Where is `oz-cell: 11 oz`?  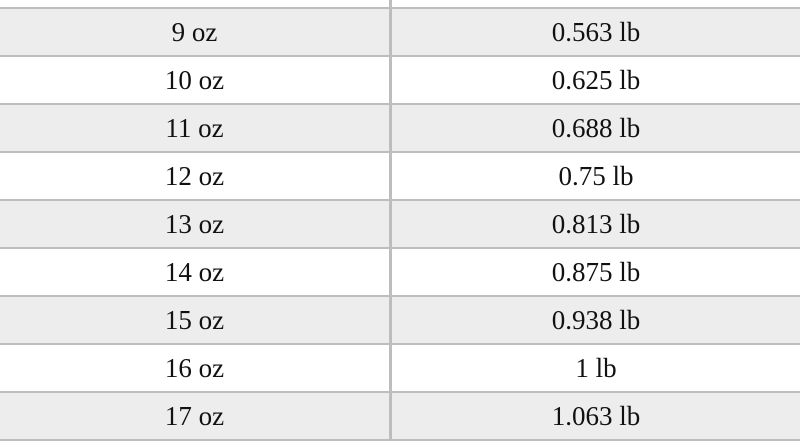 oz-cell: 11 oz is located at coordinates (196, 128).